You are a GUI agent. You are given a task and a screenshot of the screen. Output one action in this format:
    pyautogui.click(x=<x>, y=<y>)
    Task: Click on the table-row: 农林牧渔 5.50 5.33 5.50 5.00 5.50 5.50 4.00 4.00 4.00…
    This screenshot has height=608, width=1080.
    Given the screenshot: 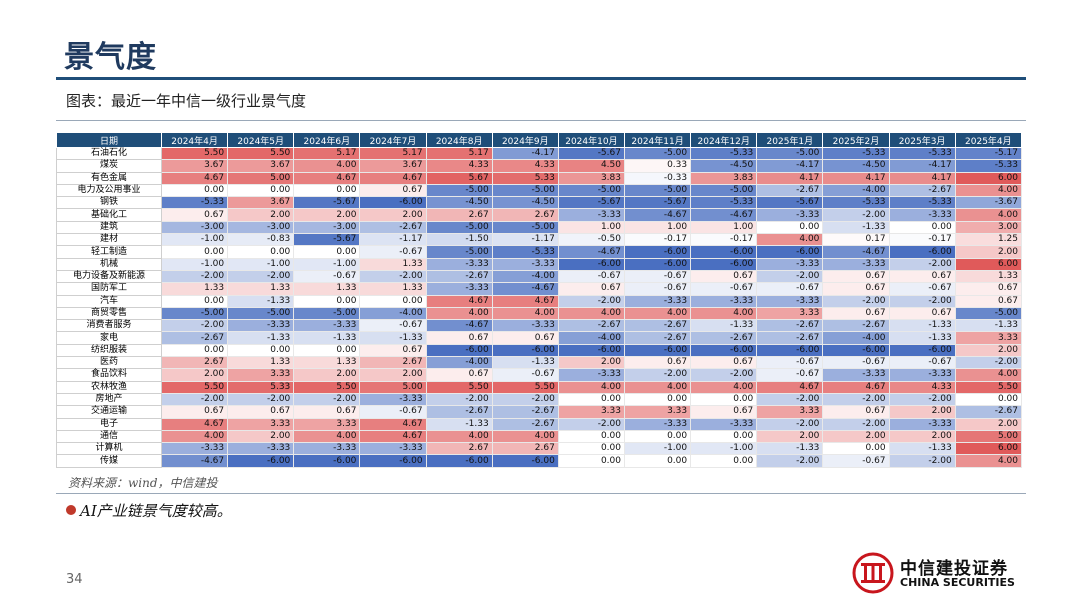 What is the action you would take?
    pyautogui.click(x=539, y=387)
    